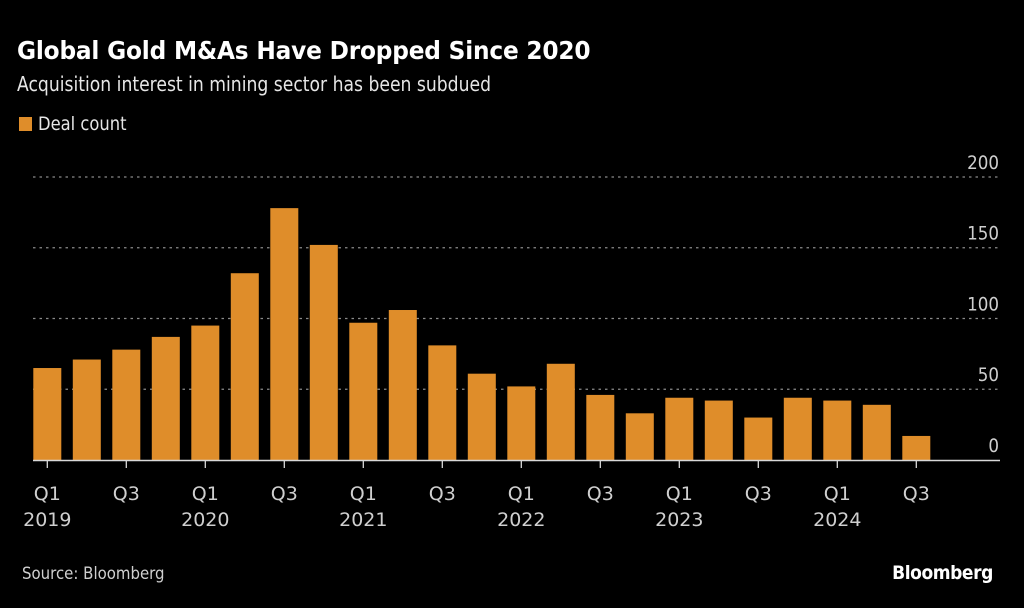 The image size is (1024, 608). Describe the element at coordinates (363, 520) in the screenshot. I see `x-tick-label-year: 2021` at that location.